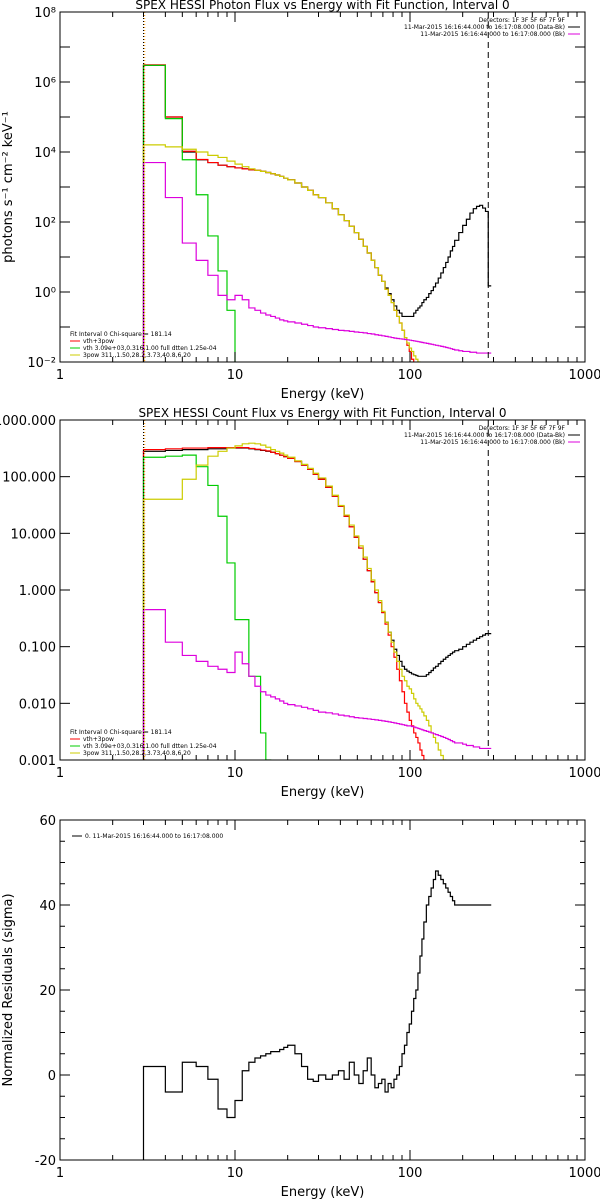  Describe the element at coordinates (47, 821) in the screenshot. I see `y-tick-label: 60` at that location.